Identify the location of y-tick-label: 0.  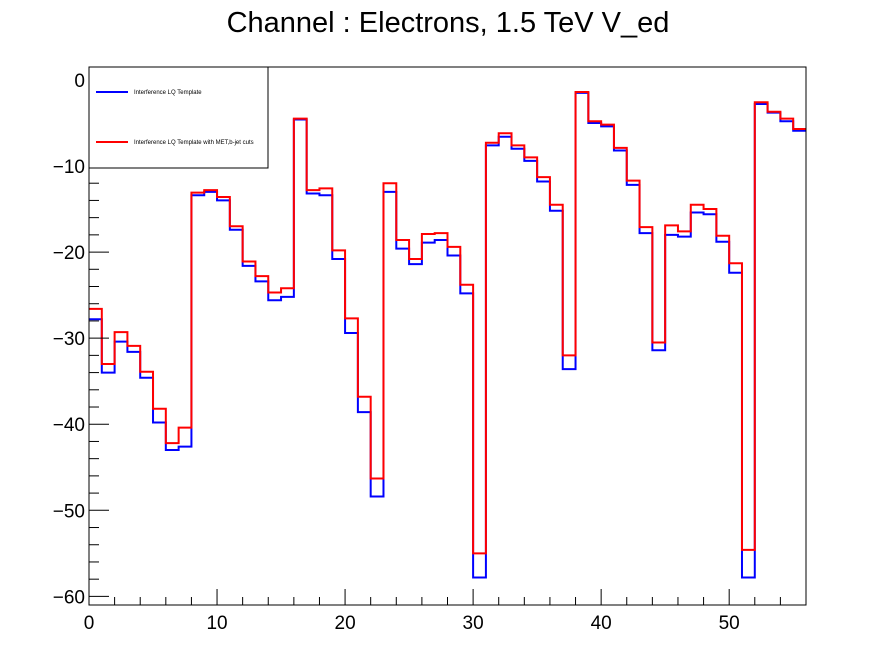
(79, 81).